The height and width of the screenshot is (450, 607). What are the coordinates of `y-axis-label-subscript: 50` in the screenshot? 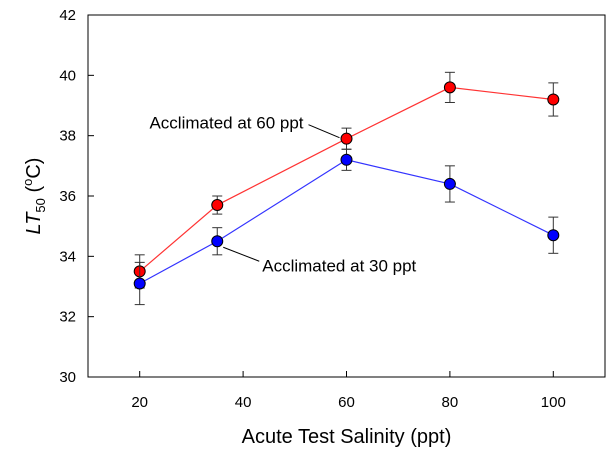 It's located at (40, 205).